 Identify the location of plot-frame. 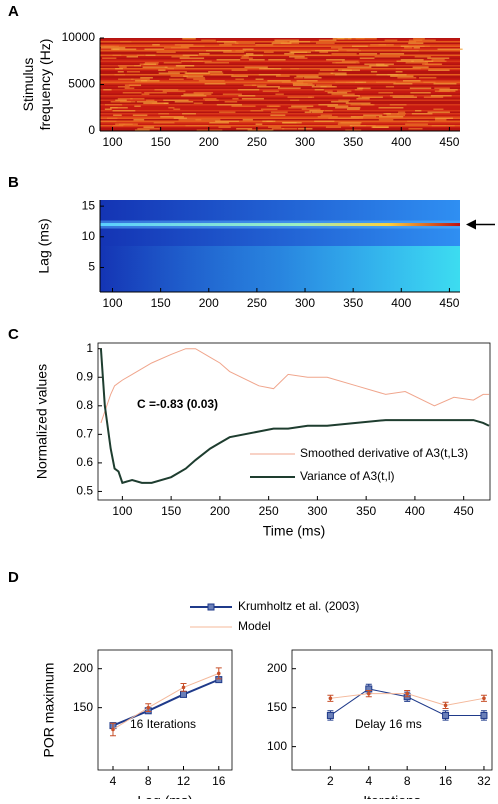
(165, 710).